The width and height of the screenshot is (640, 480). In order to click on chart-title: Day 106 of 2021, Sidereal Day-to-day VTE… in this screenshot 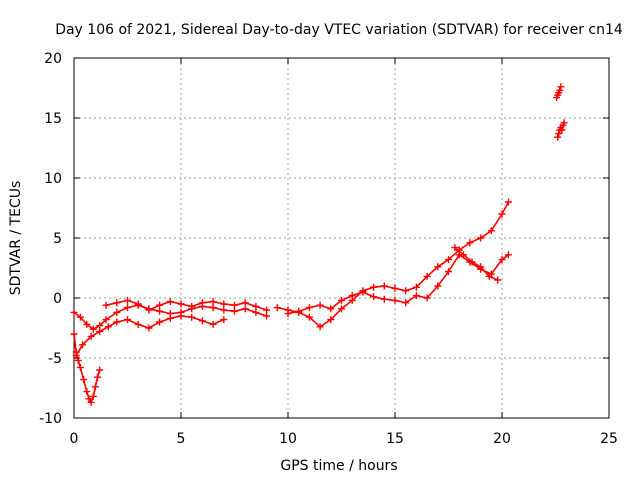, I will do `click(339, 30)`.